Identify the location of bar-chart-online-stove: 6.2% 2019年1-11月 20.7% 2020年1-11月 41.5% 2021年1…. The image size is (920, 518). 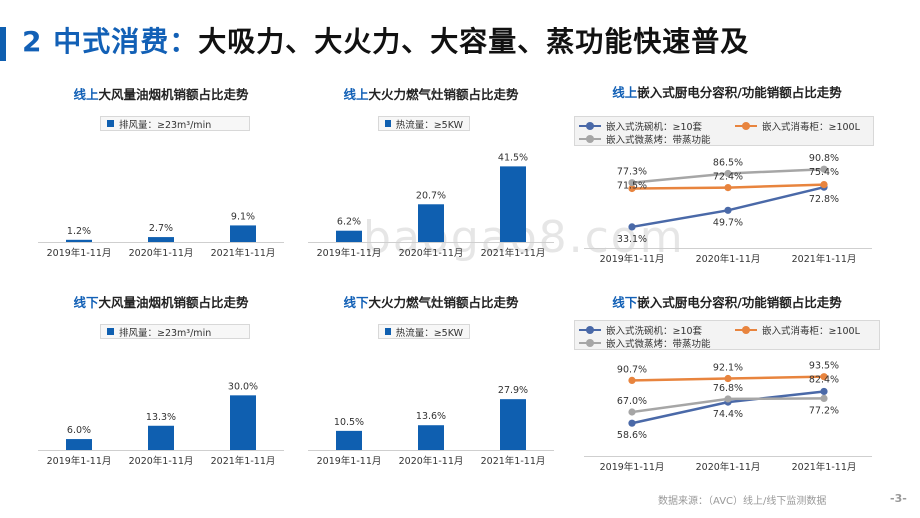
(431, 205).